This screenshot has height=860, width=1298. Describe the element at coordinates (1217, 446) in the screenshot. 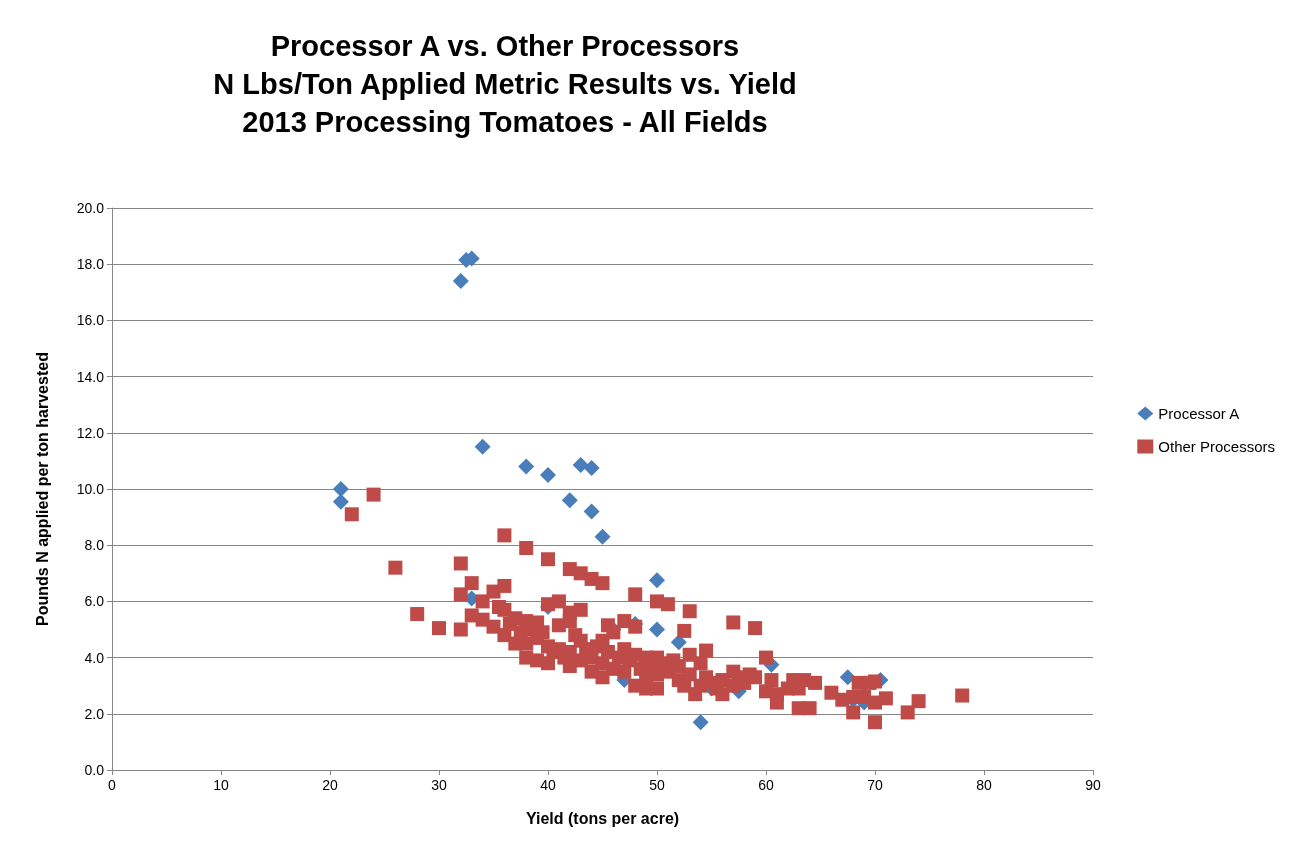

I see `legend-label: Other Processors` at that location.